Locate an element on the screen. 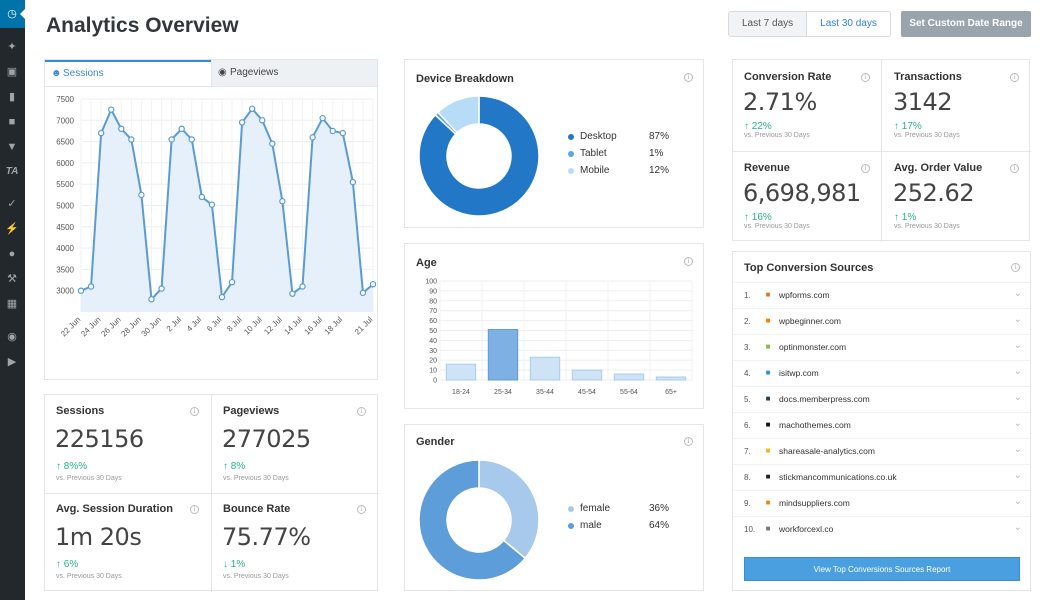  pin-icon: ✦ is located at coordinates (12, 47).